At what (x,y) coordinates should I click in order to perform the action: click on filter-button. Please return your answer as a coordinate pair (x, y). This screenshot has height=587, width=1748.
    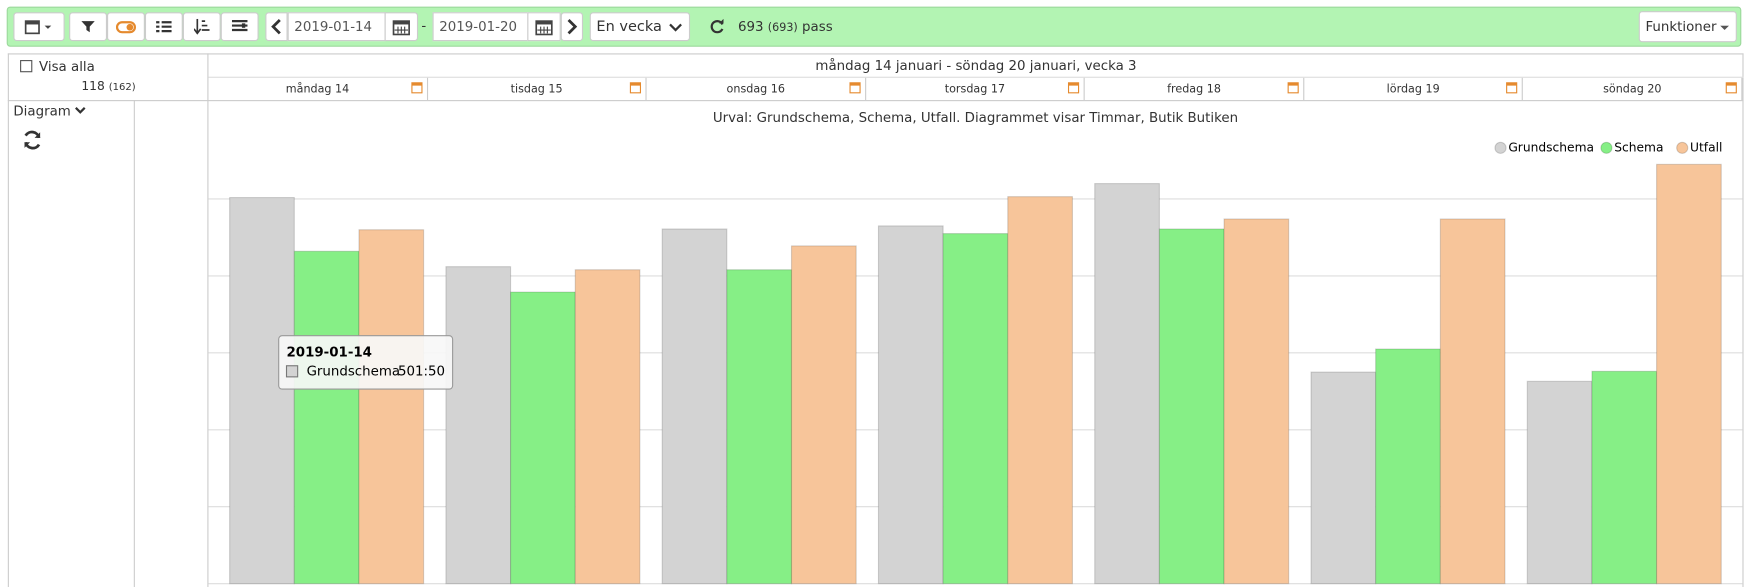
    Looking at the image, I should click on (88, 27).